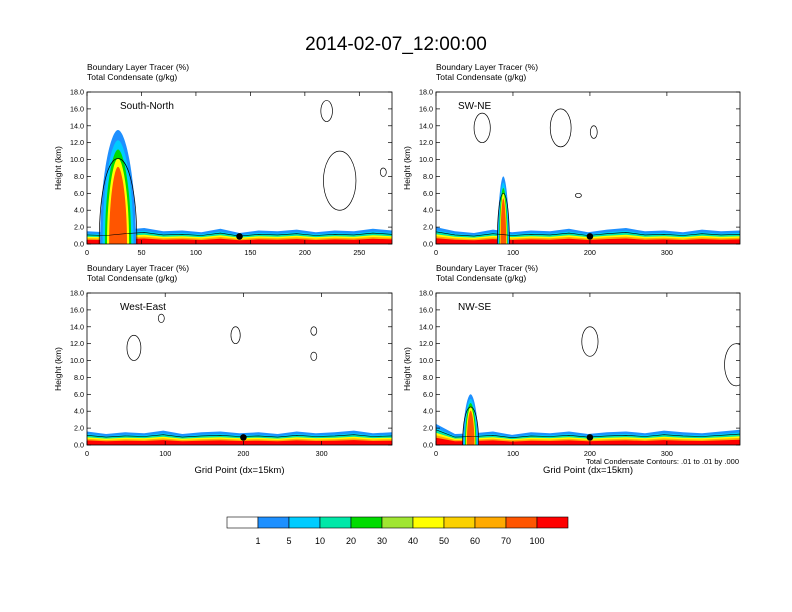  I want to click on colorbar-label: 5, so click(288, 541).